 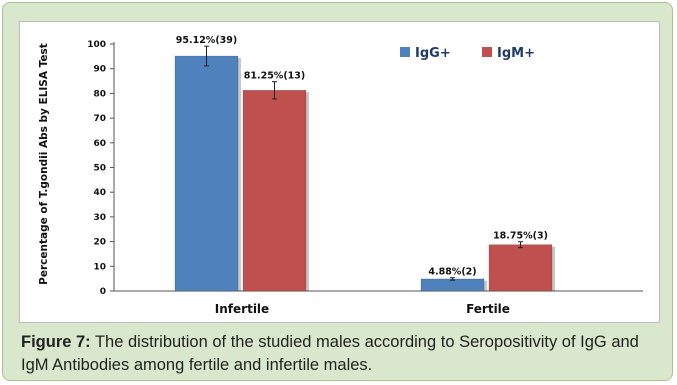 I want to click on data-label: 81.25%(13), so click(x=274, y=76).